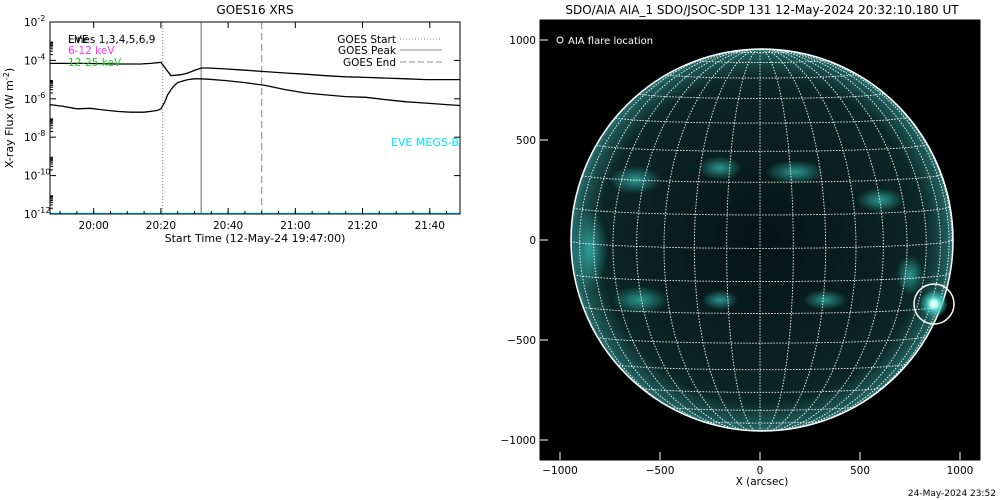 Image resolution: width=1000 pixels, height=500 pixels. Describe the element at coordinates (521, 341) in the screenshot. I see `aia-y-tick-label: −500` at that location.